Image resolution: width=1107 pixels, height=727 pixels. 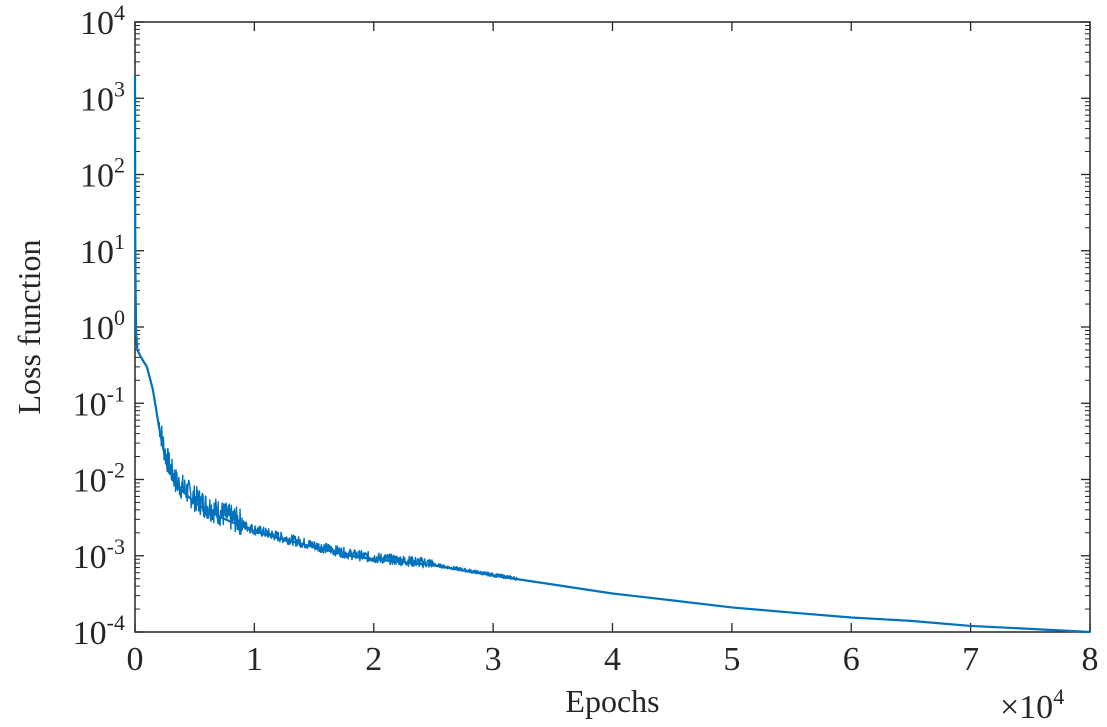 I want to click on y-tick-label: 10⁻¹, so click(x=99, y=402).